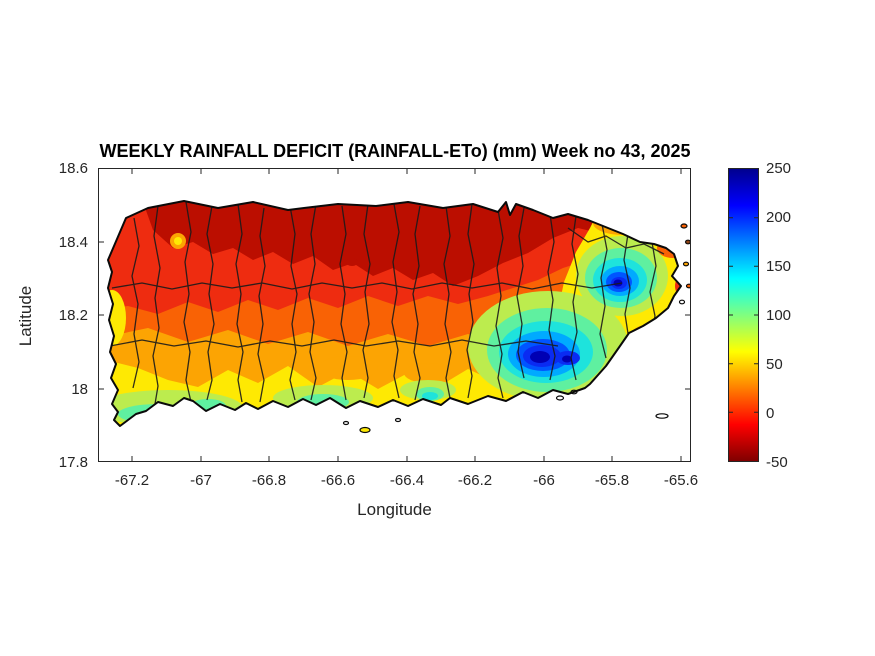 This screenshot has height=656, width=875. I want to click on x-tick-label: -67, so click(201, 480).